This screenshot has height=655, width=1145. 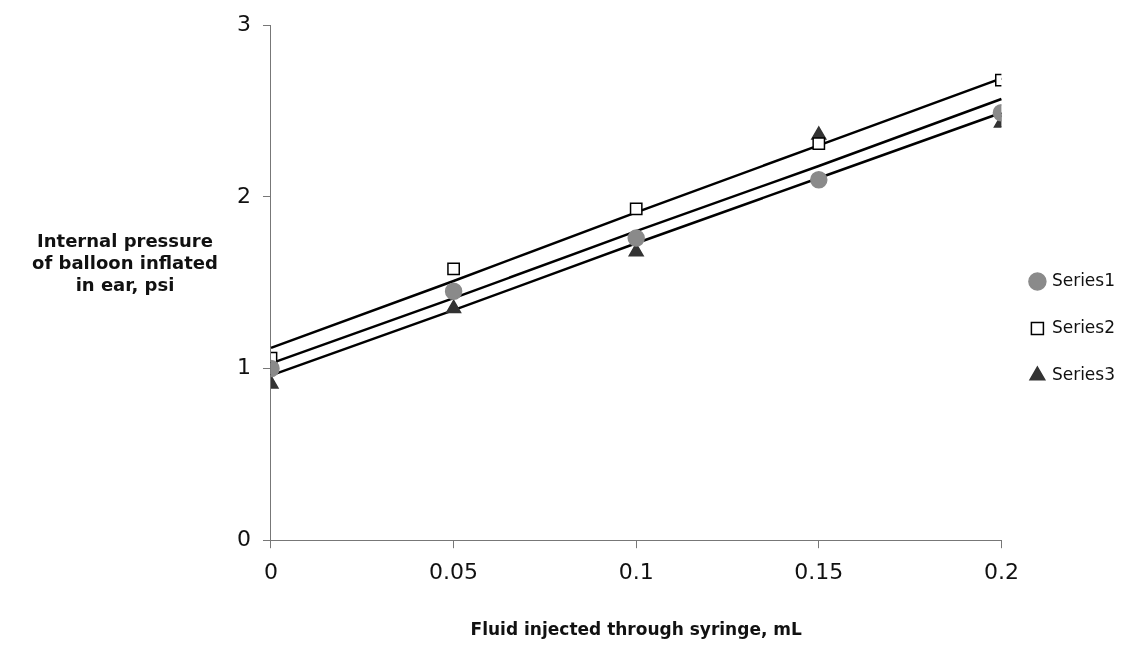 I want to click on legend-label: Series3, so click(x=1083, y=373).